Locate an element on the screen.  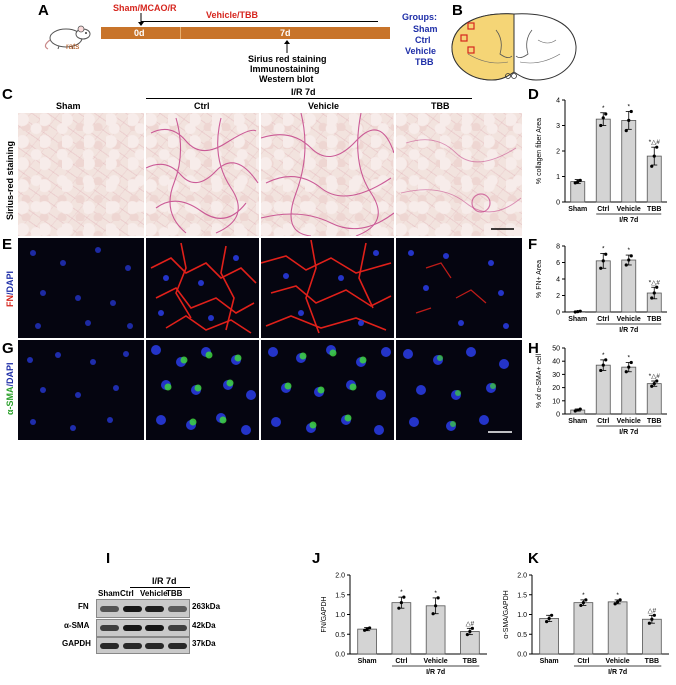
col-header-vehicle: Vehicle is located at coordinates (323, 106).